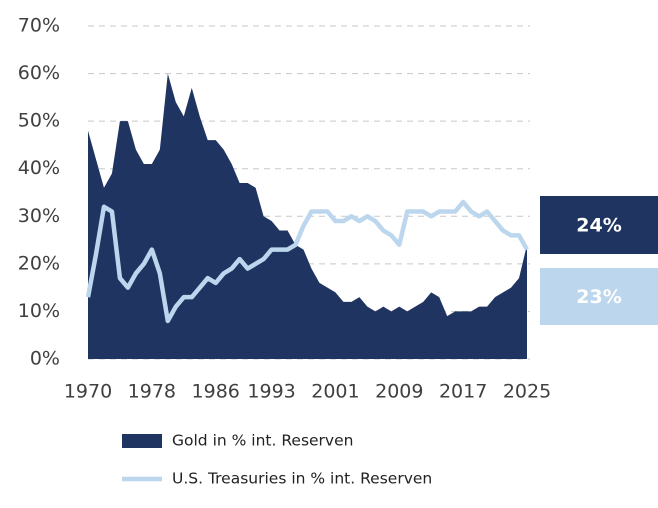  What do you see at coordinates (527, 392) in the screenshot?
I see `x-tick-label: 2025` at bounding box center [527, 392].